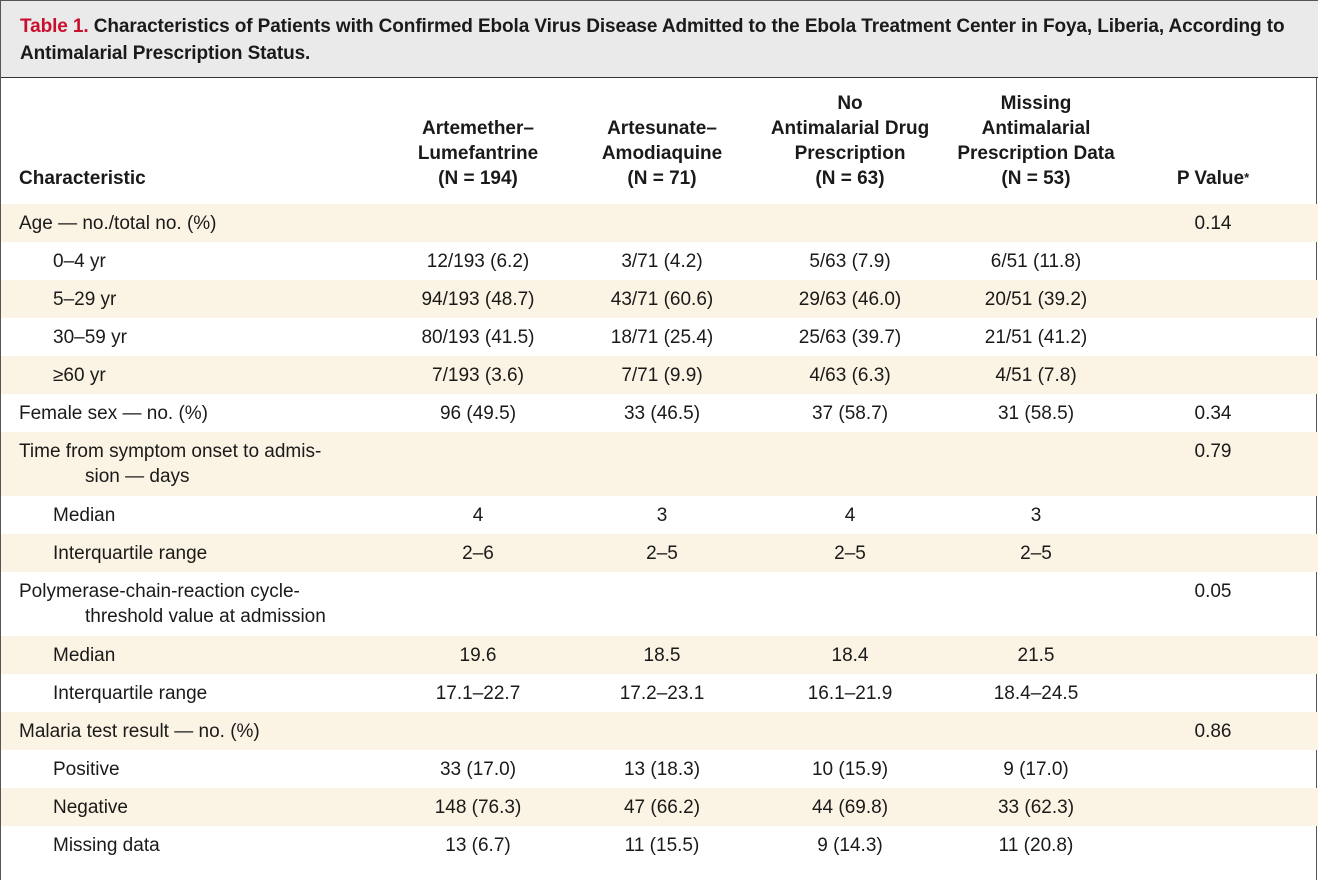 The width and height of the screenshot is (1319, 880). Describe the element at coordinates (850, 153) in the screenshot. I see `header-col3-line3: Prescription` at that location.